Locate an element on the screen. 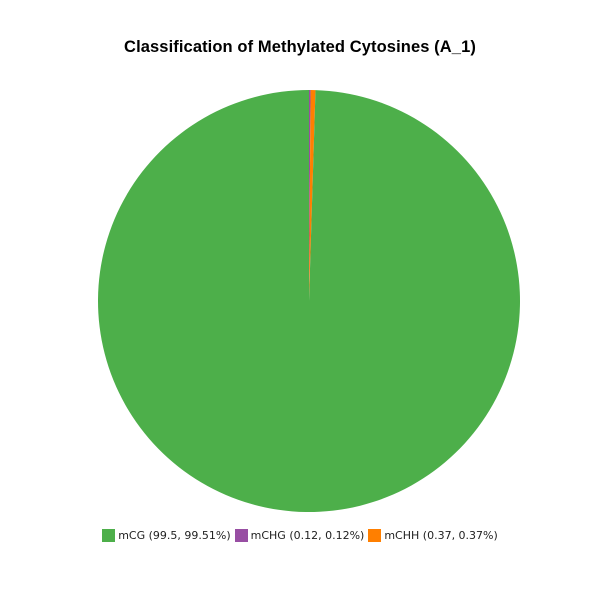 This screenshot has width=600, height=600. legend-item-mchg: mCHG (0.12, 0.12%) is located at coordinates (299, 535).